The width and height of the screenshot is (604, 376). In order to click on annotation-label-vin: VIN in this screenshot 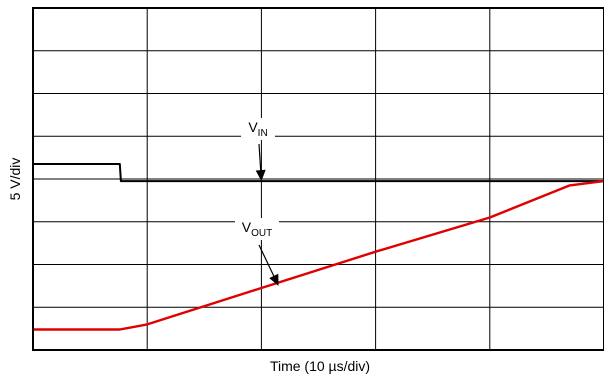, I will do `click(257, 129)`.